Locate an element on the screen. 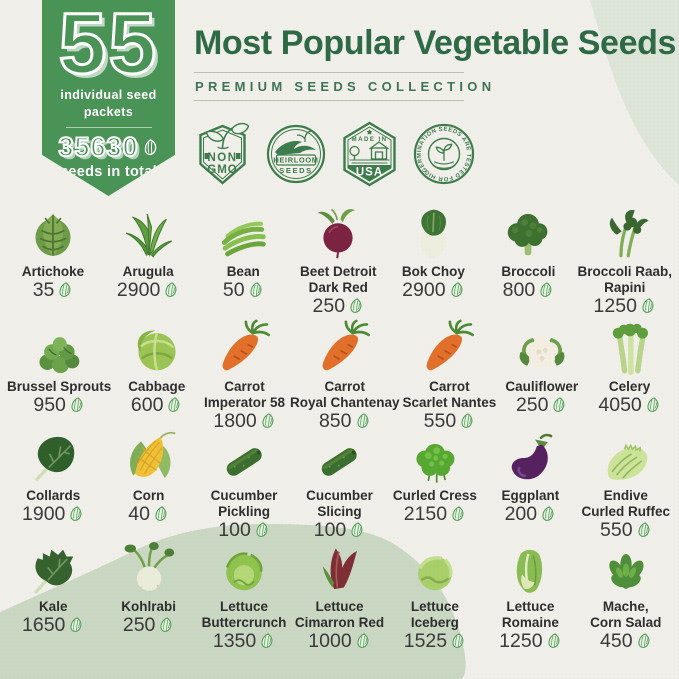 This screenshot has height=679, width=679. packet-count: 55 is located at coordinates (108, 46).